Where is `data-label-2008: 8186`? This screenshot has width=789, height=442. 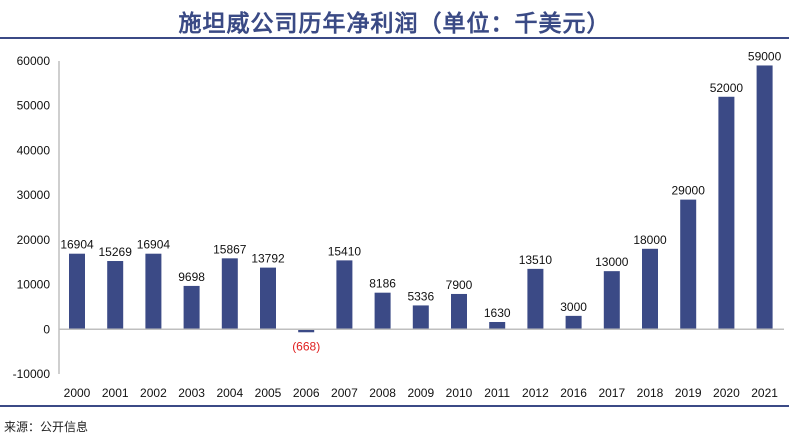
data-label-2008: 8186 is located at coordinates (382, 284).